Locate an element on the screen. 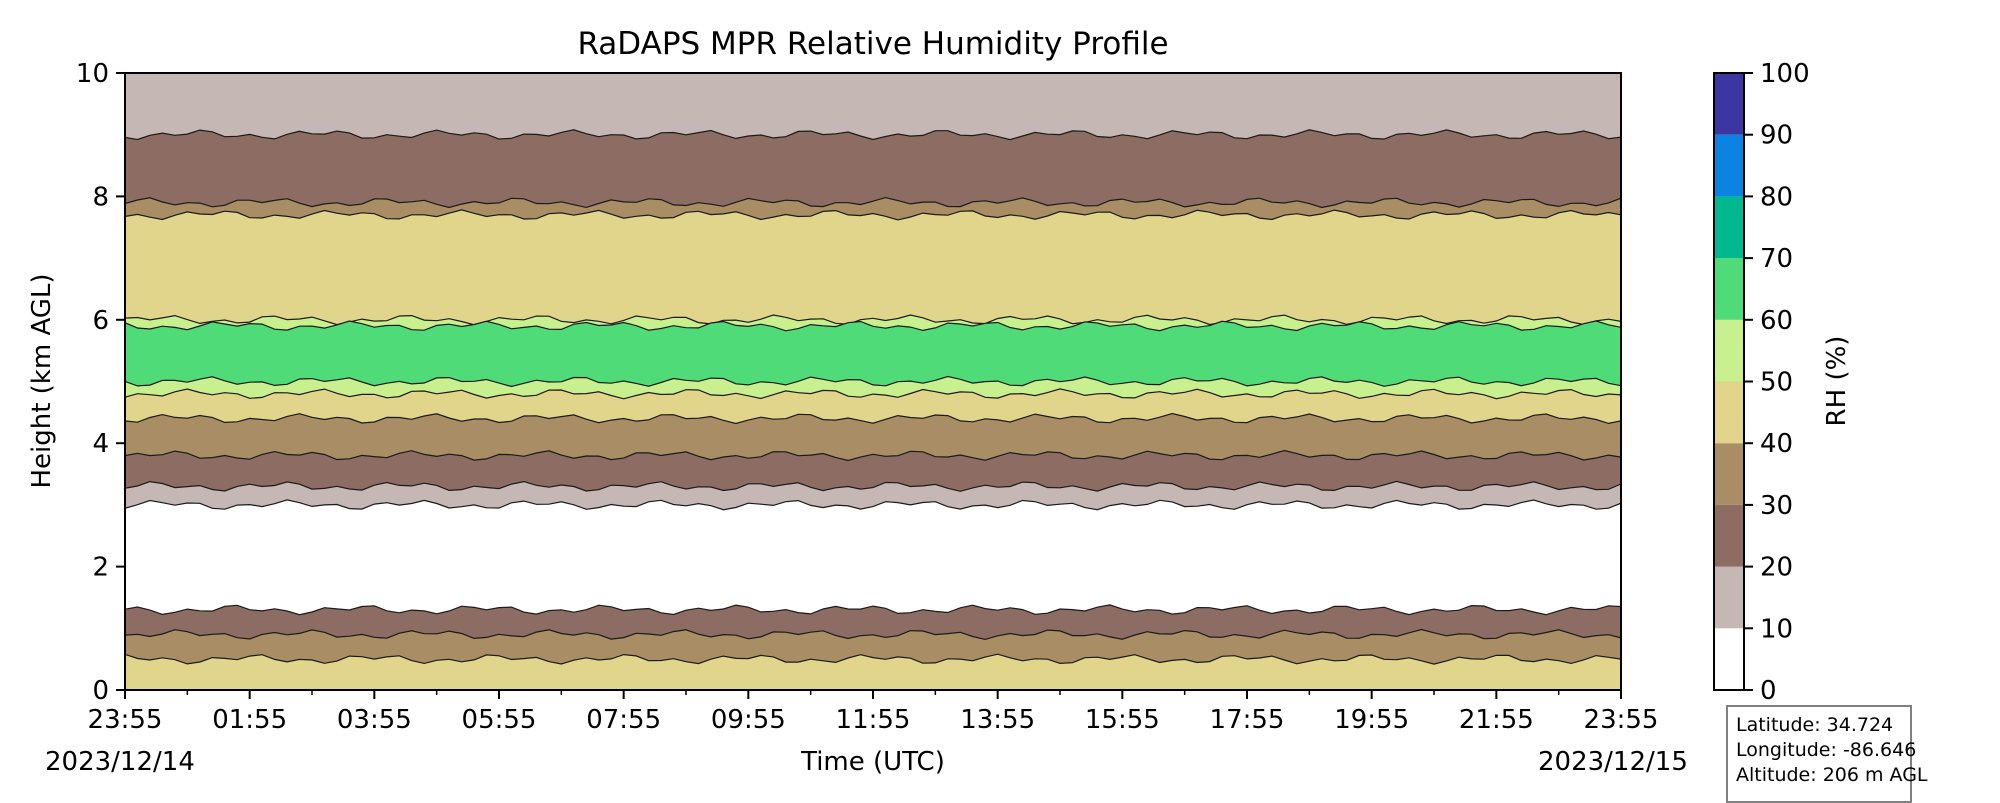  y-tick-label: 10 is located at coordinates (92, 74).